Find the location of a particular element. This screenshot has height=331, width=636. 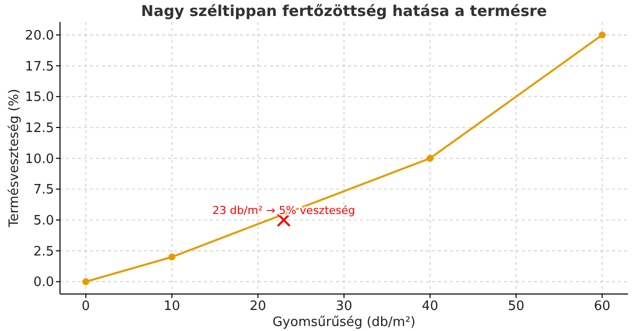

y-tick-label: 17.5 is located at coordinates (39, 66).